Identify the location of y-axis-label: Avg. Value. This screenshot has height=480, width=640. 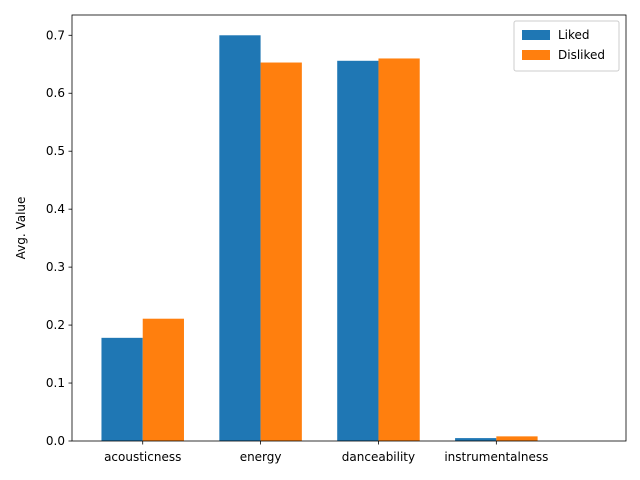
(21, 228).